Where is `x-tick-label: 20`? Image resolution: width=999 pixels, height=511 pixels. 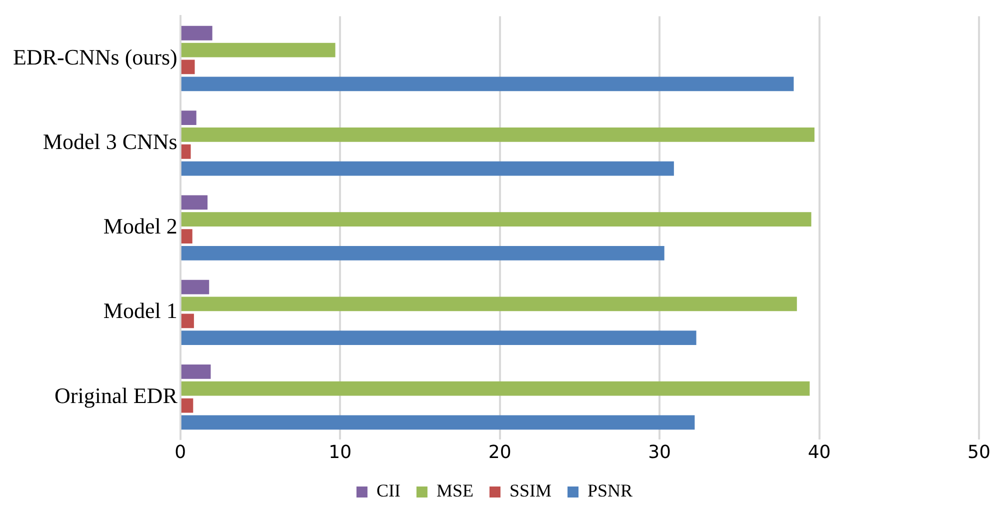
x-tick-label: 20 is located at coordinates (500, 452).